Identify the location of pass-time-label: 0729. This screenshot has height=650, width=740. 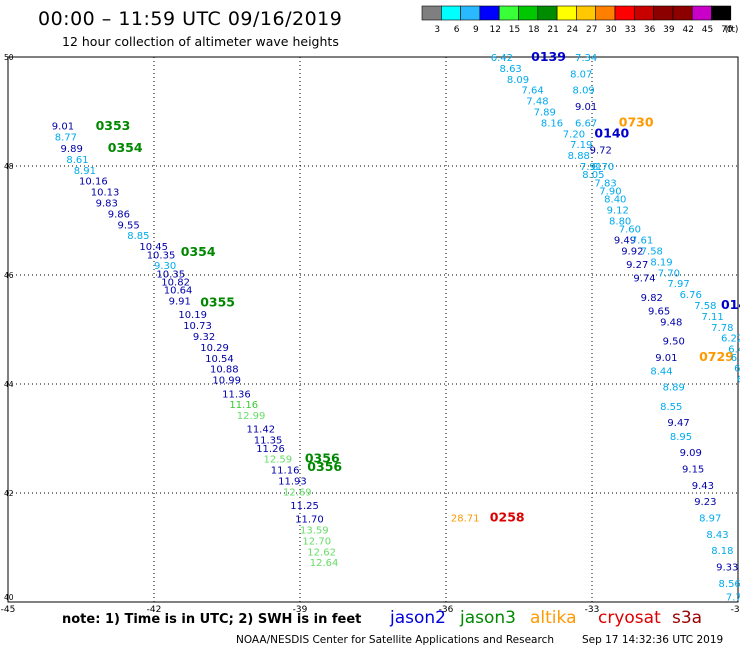
(716, 356).